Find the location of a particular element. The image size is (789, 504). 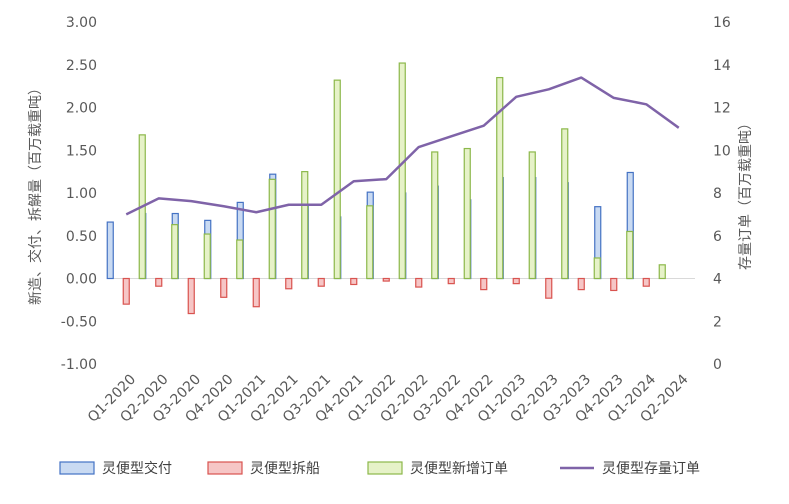

legend-item: 灵便型存量订单 is located at coordinates (630, 469).